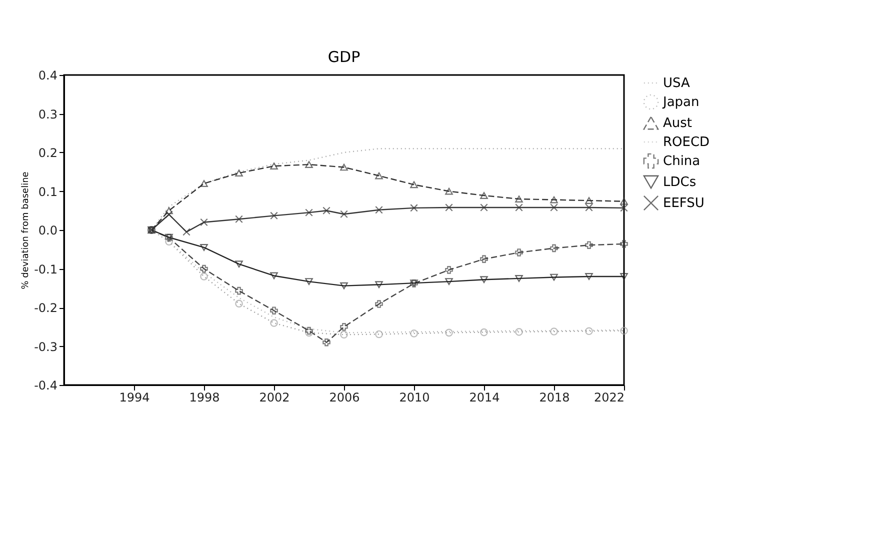 Image resolution: width=872 pixels, height=538 pixels. What do you see at coordinates (48, 231) in the screenshot?
I see `y-tick-label: 0.0` at bounding box center [48, 231].